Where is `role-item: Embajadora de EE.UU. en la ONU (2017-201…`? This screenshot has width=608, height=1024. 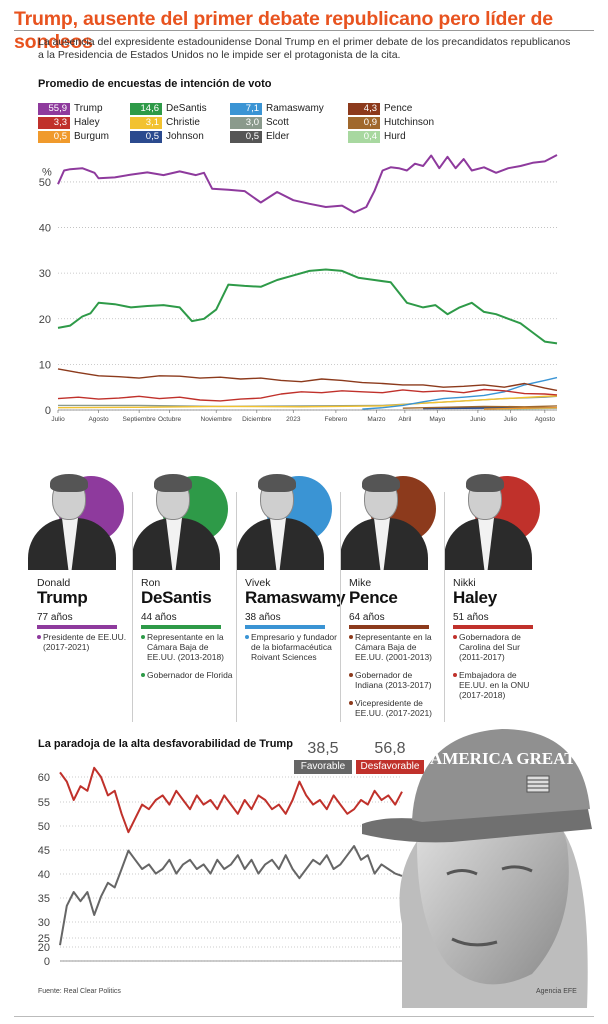
role-item: Embajadora de EE.UU. en la ONU (2017-201… is located at coordinates (499, 685).